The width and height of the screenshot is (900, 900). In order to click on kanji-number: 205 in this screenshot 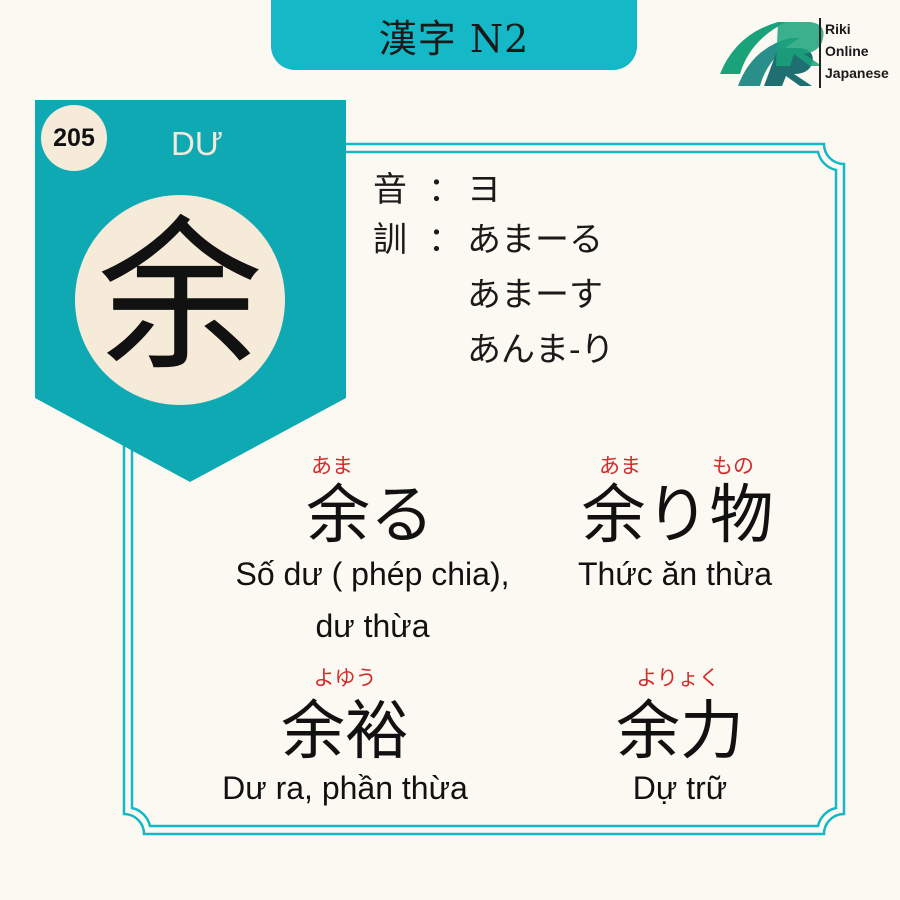, I will do `click(74, 137)`.